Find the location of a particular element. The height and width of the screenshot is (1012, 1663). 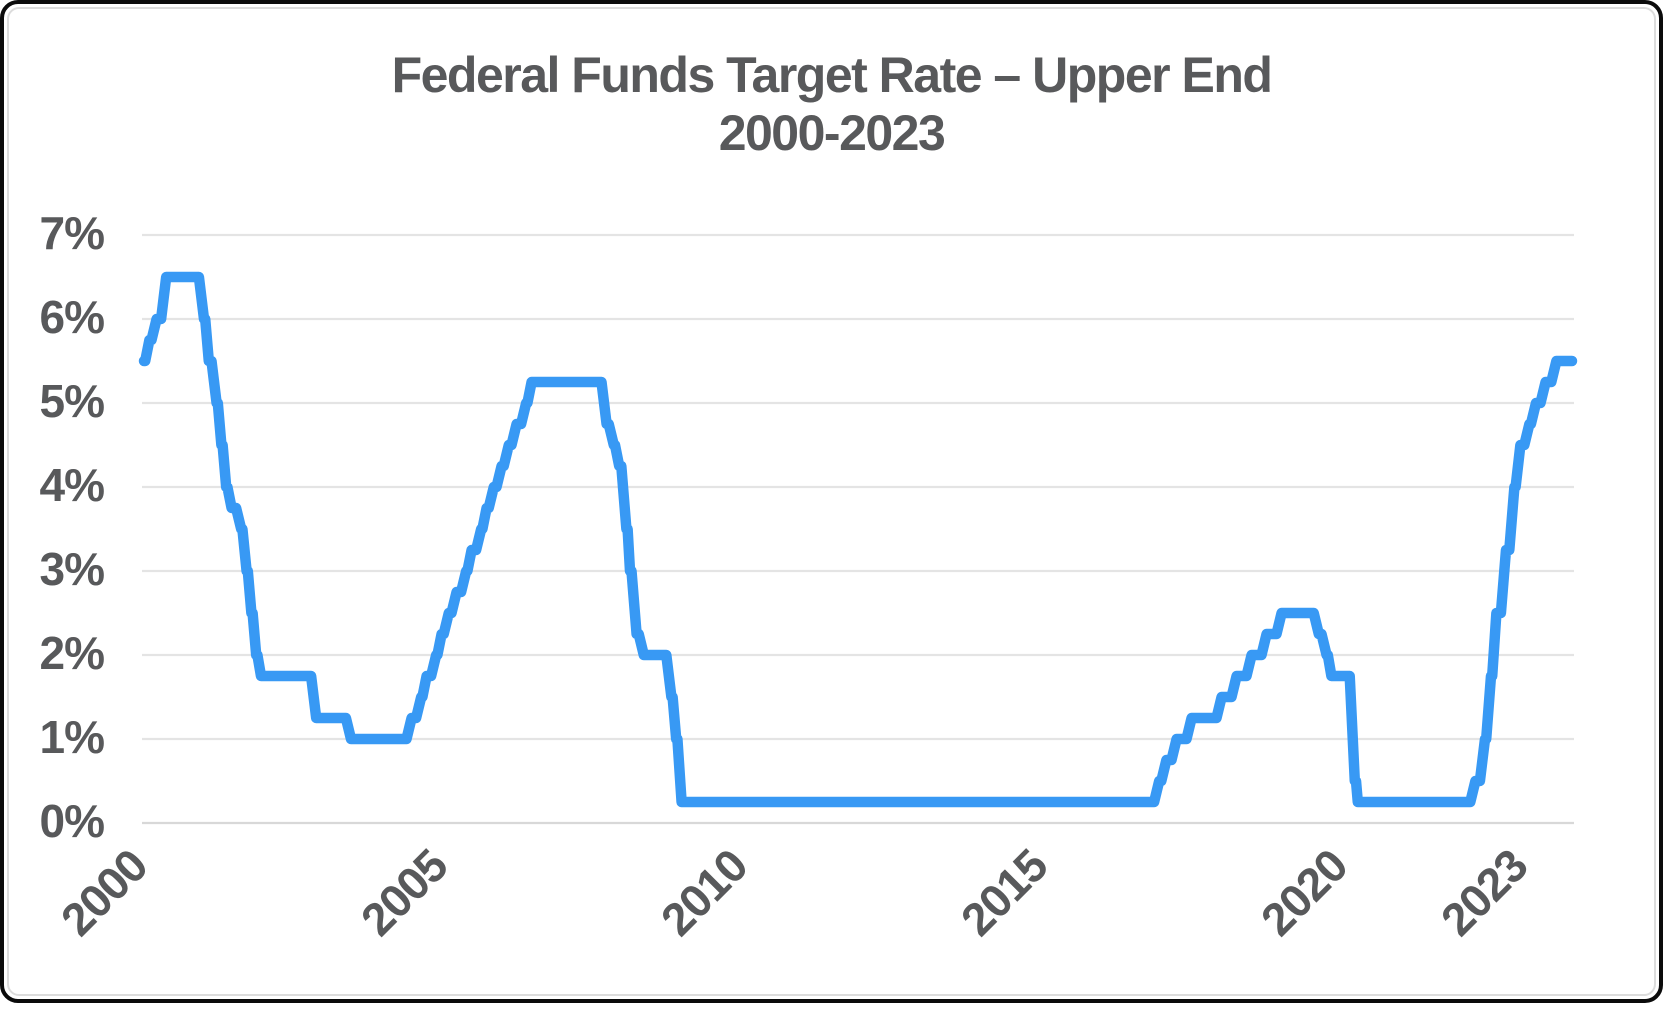

x-tick-label-2015: 2015 is located at coordinates (1004, 892).